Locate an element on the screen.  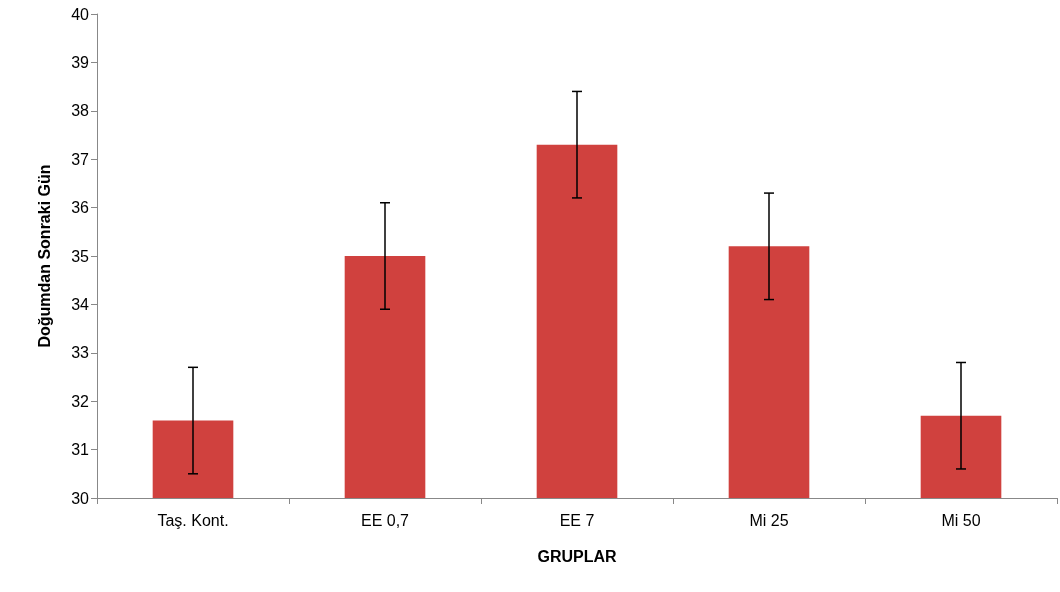
x-tick-label: EE 0,7 is located at coordinates (385, 520).